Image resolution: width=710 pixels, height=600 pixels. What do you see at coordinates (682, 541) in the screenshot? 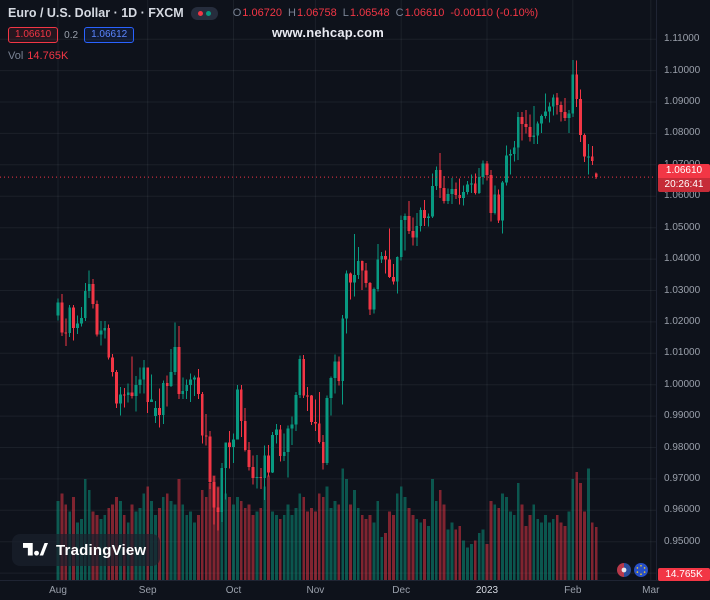
I see `price-axis-label: 0.95000` at bounding box center [682, 541].